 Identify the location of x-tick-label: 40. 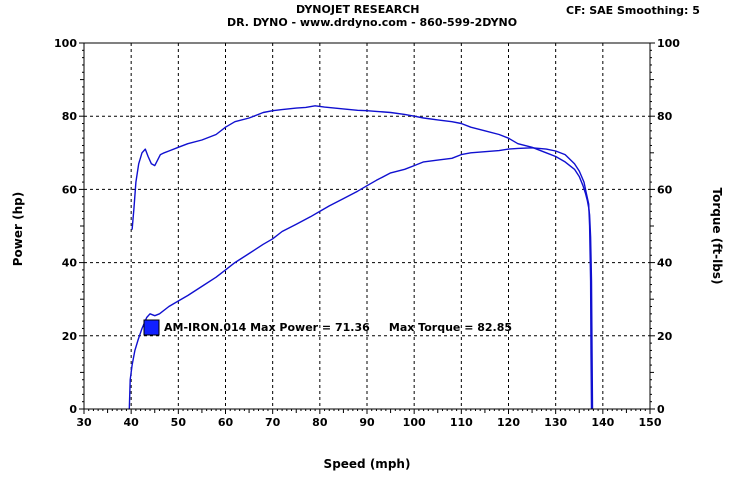
(132, 422).